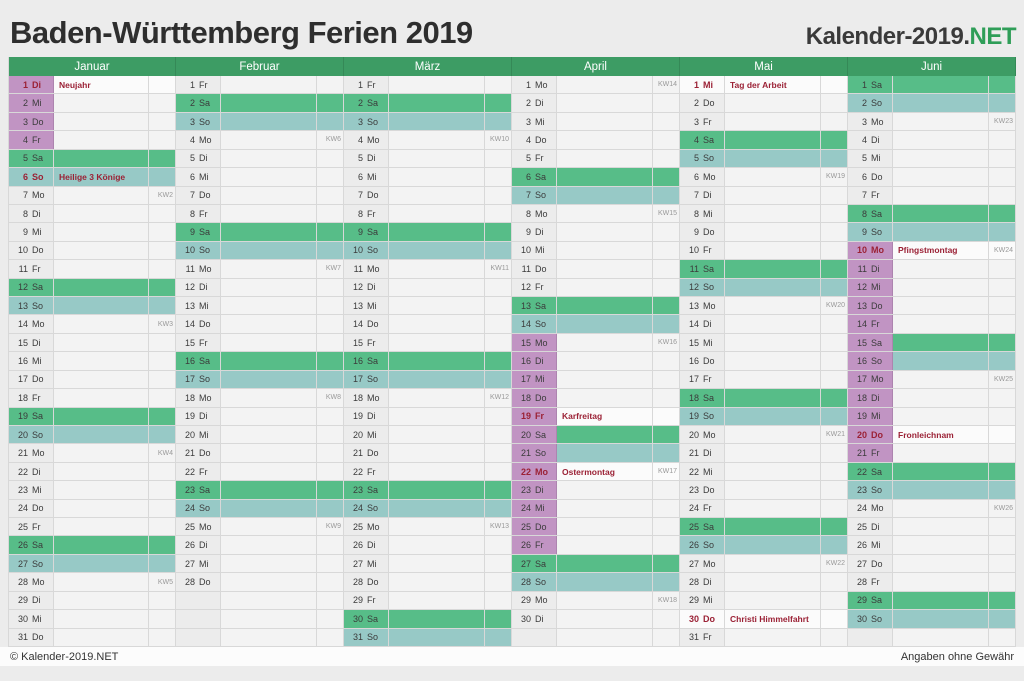 The height and width of the screenshot is (681, 1024). I want to click on day-row: 4 Di, so click(931, 140).